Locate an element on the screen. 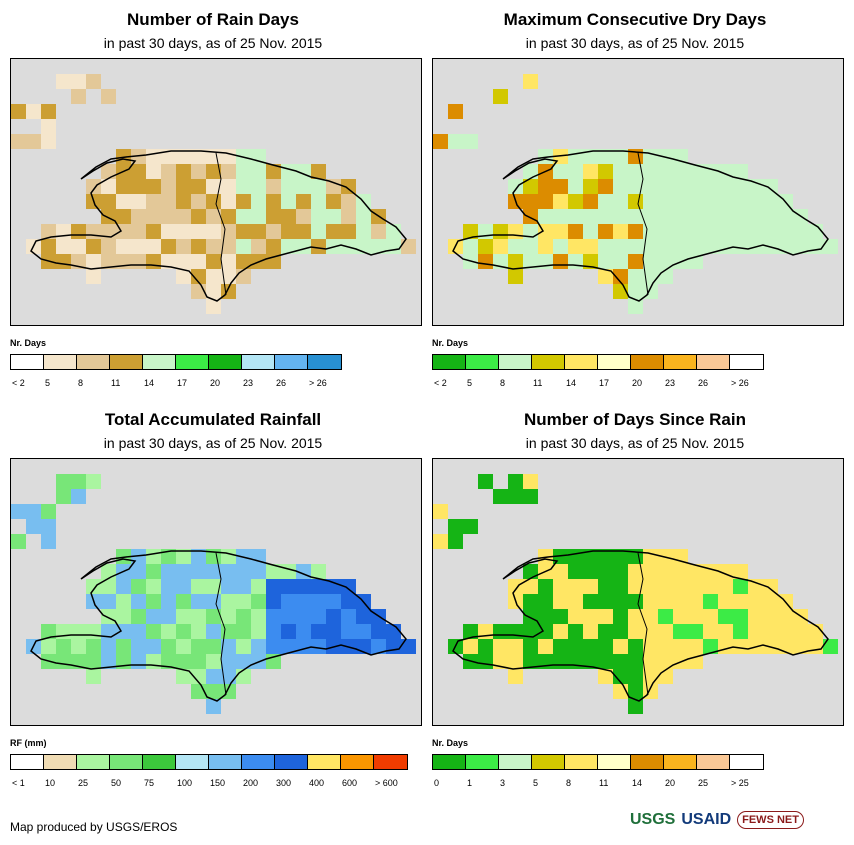 This screenshot has width=854, height=845. legend-label: 8 is located at coordinates (503, 383).